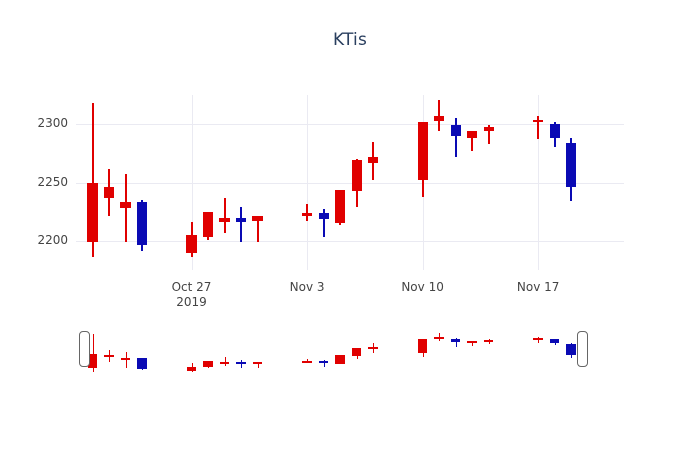  I want to click on x-tick-label: Oct 27, so click(191, 287).